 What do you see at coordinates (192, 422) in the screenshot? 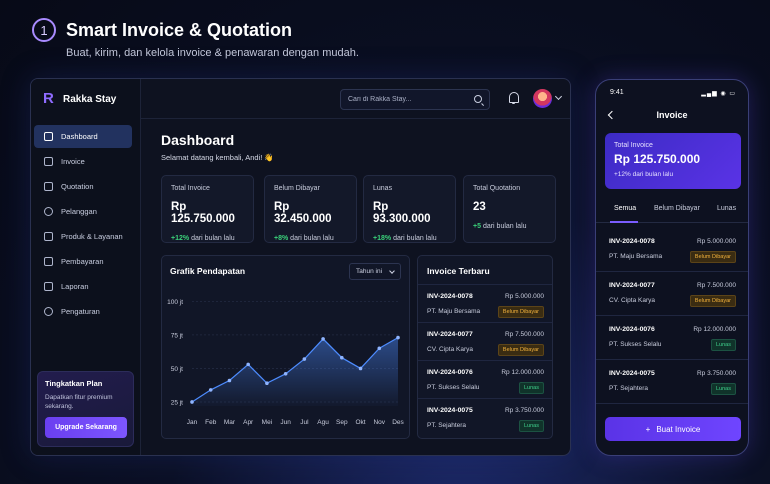
I see `x-tick-label: Jan` at bounding box center [192, 422].